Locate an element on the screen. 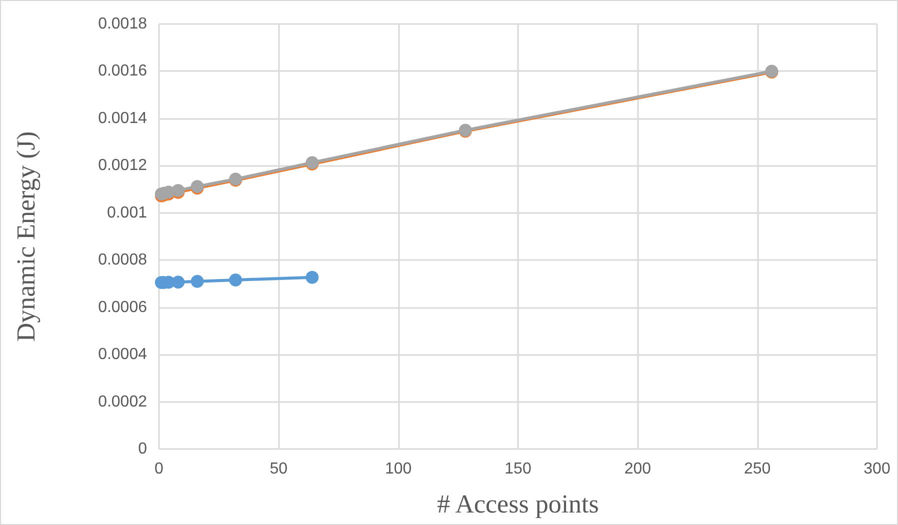  x-tick-label: 300 is located at coordinates (877, 469).